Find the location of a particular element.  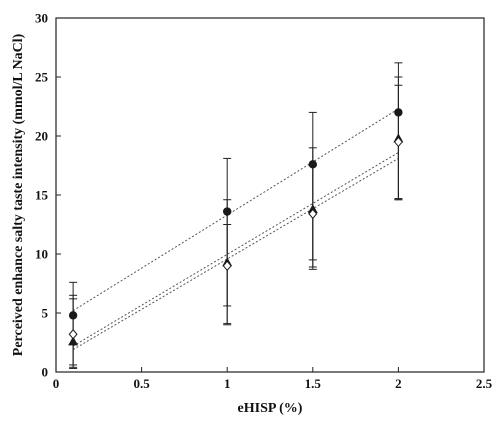

x-tick-label: 0 is located at coordinates (56, 383).